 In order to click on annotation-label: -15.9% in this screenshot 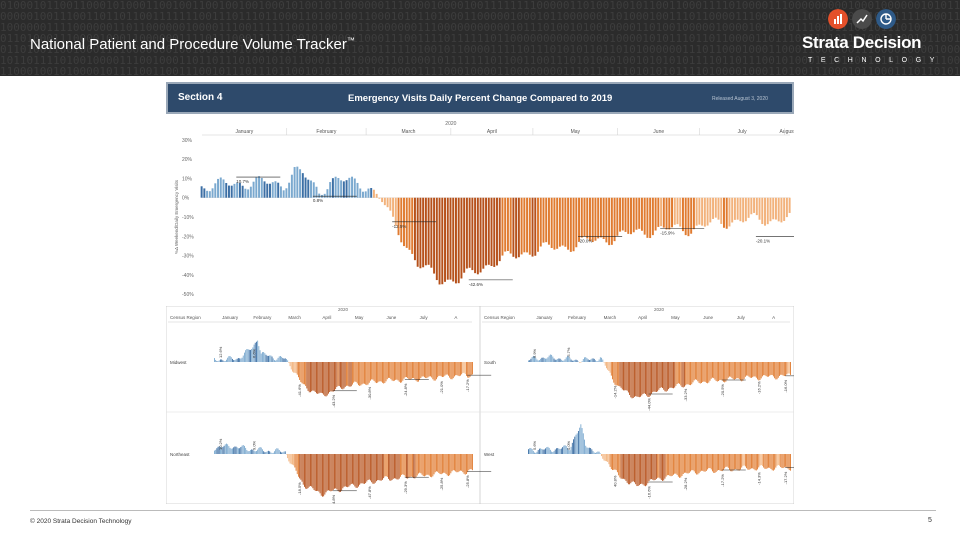, I will do `click(667, 232)`.